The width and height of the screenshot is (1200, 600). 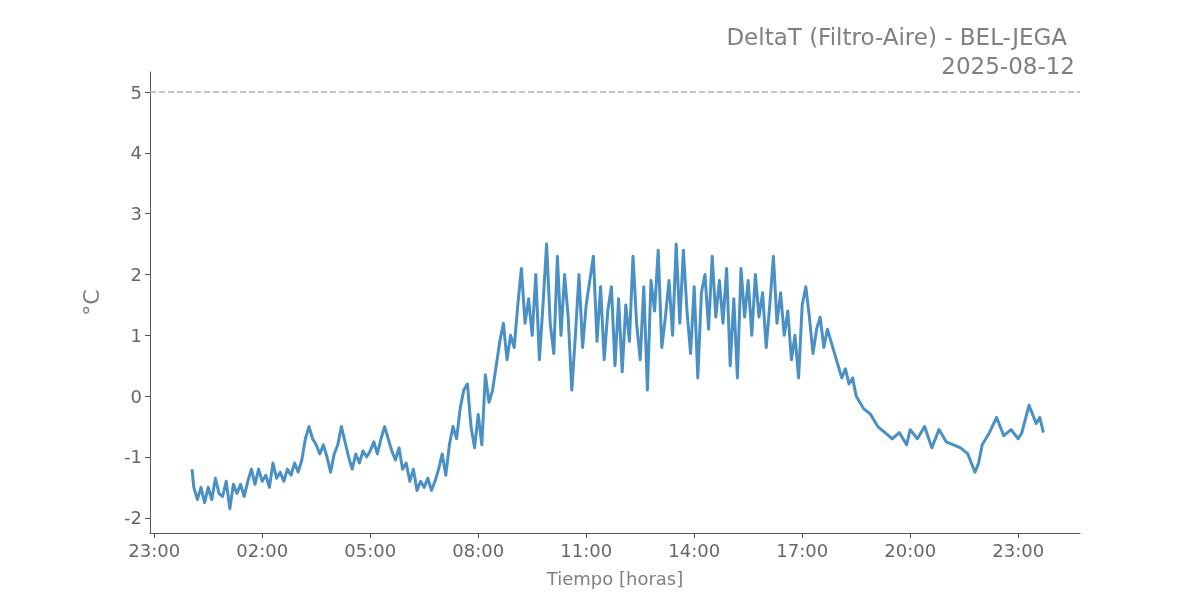 What do you see at coordinates (910, 550) in the screenshot?
I see `x-tick-label: 20:00` at bounding box center [910, 550].